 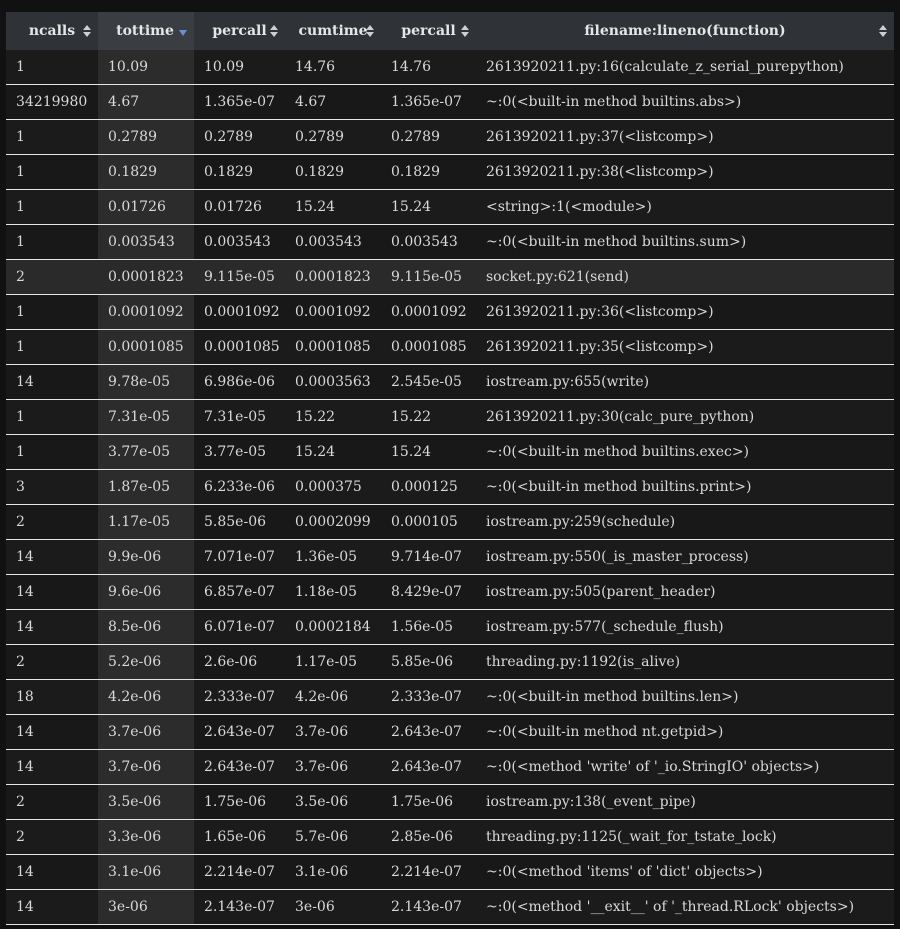 I want to click on cell-cumtime: 3.5e-06, so click(x=333, y=802).